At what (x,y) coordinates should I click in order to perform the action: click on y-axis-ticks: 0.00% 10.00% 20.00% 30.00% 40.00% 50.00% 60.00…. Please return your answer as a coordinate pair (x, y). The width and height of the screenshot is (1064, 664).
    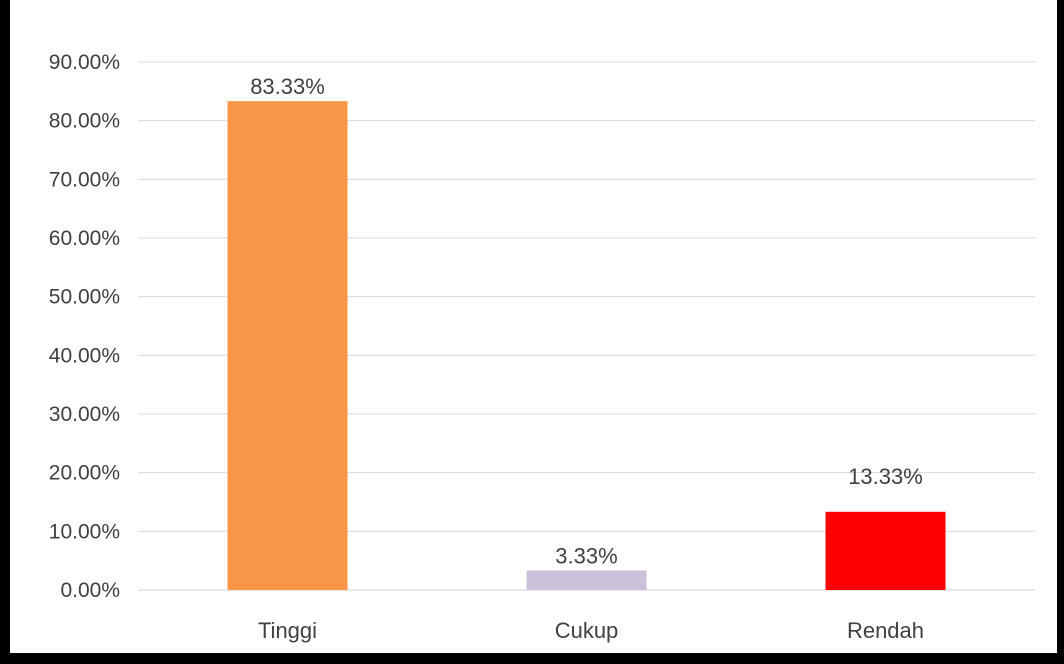
    Looking at the image, I should click on (84, 326).